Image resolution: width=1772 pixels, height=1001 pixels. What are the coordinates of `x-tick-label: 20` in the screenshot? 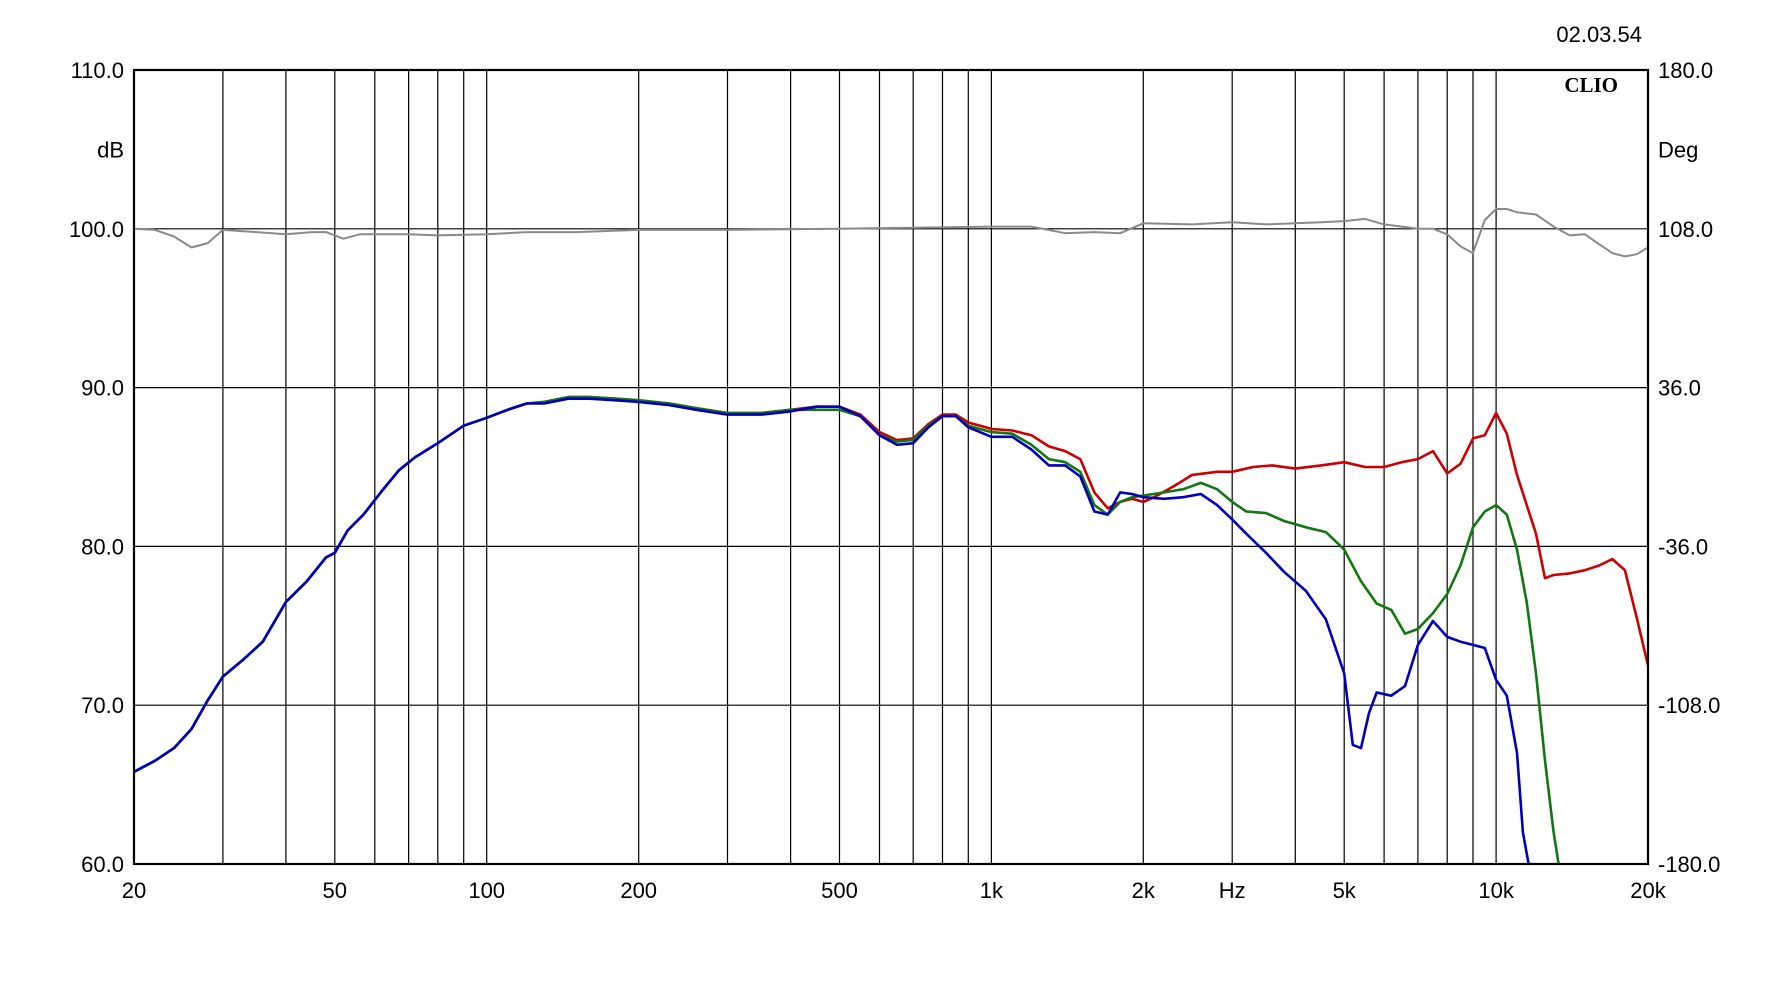 It's located at (134, 890).